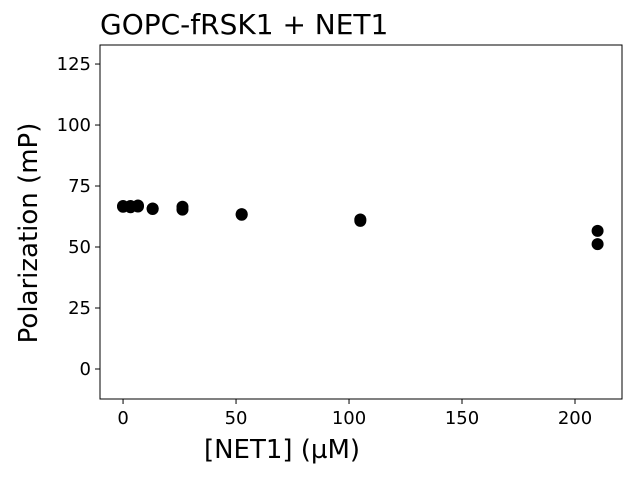 The image size is (640, 480). Describe the element at coordinates (349, 418) in the screenshot. I see `x-tick-label: 100` at that location.